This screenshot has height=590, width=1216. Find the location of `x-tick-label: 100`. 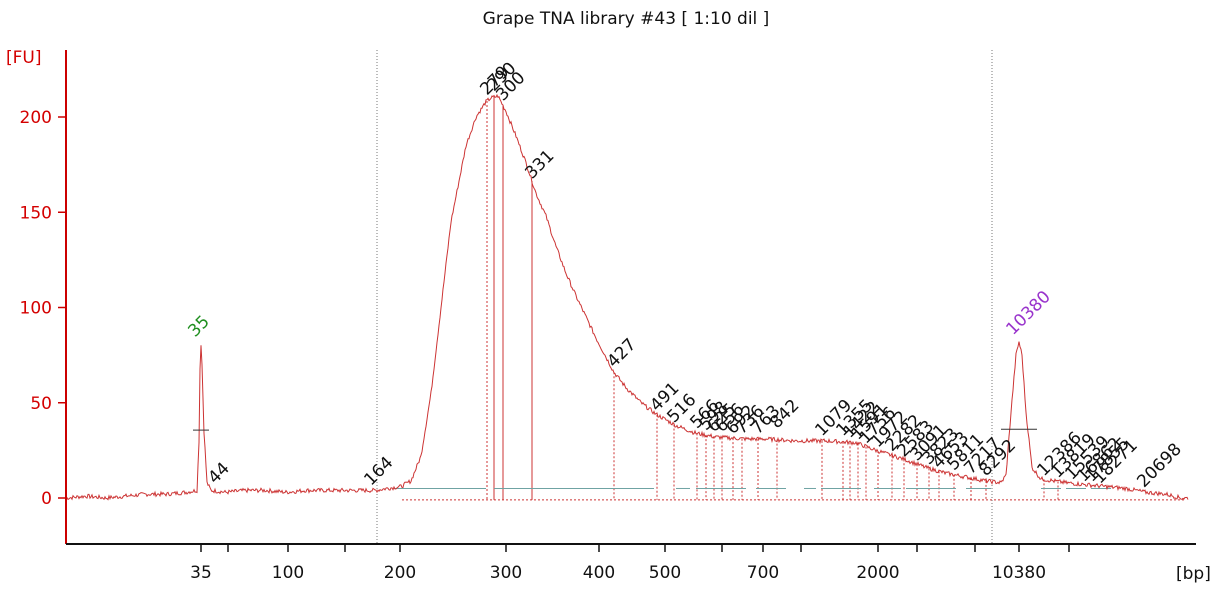

x-tick-label: 100 is located at coordinates (288, 573).